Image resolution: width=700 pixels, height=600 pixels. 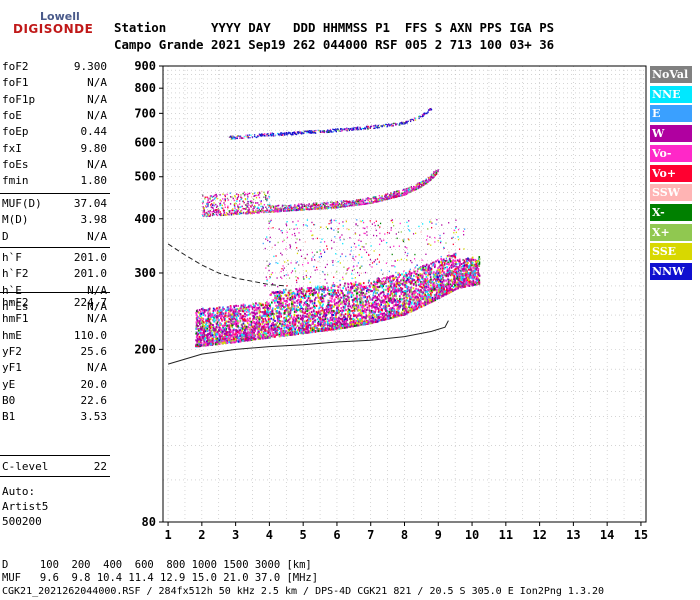 I want to click on param-value: 9.300, so click(x=90, y=66).